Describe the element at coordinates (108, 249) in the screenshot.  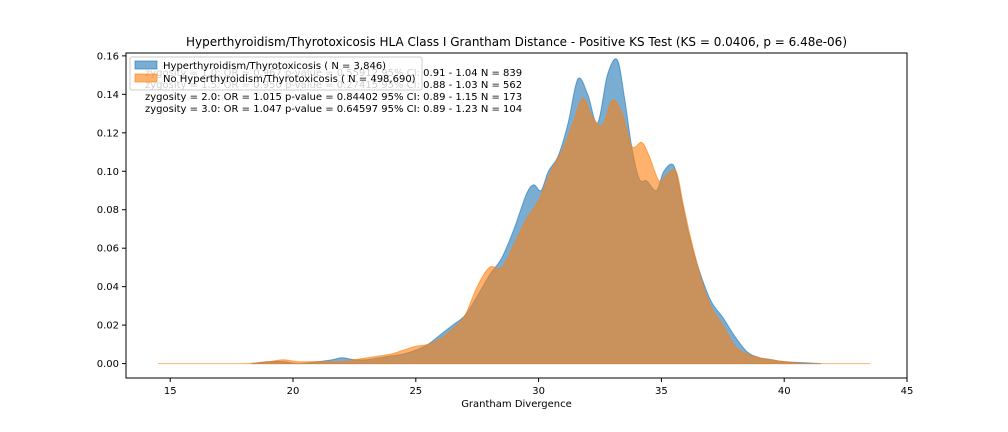
I see `y-tick-label: 0.06` at that location.